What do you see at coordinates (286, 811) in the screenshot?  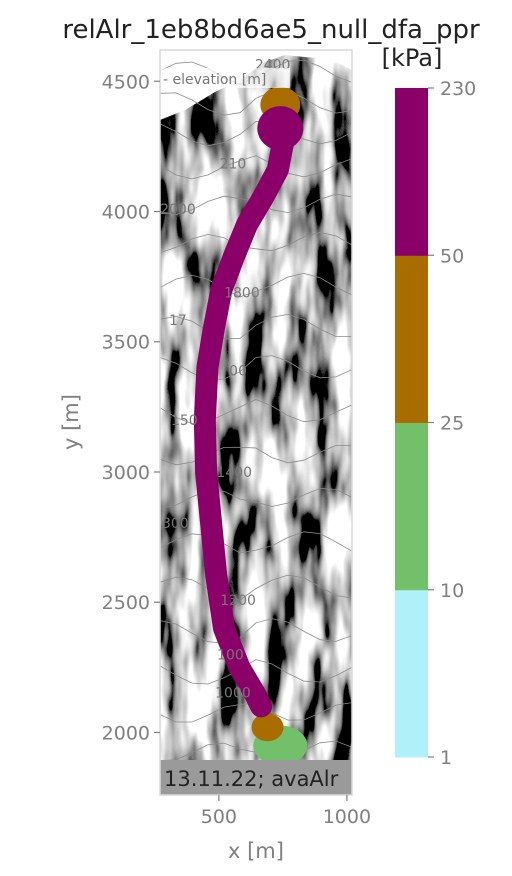 I see `x-axis: 500 1000` at bounding box center [286, 811].